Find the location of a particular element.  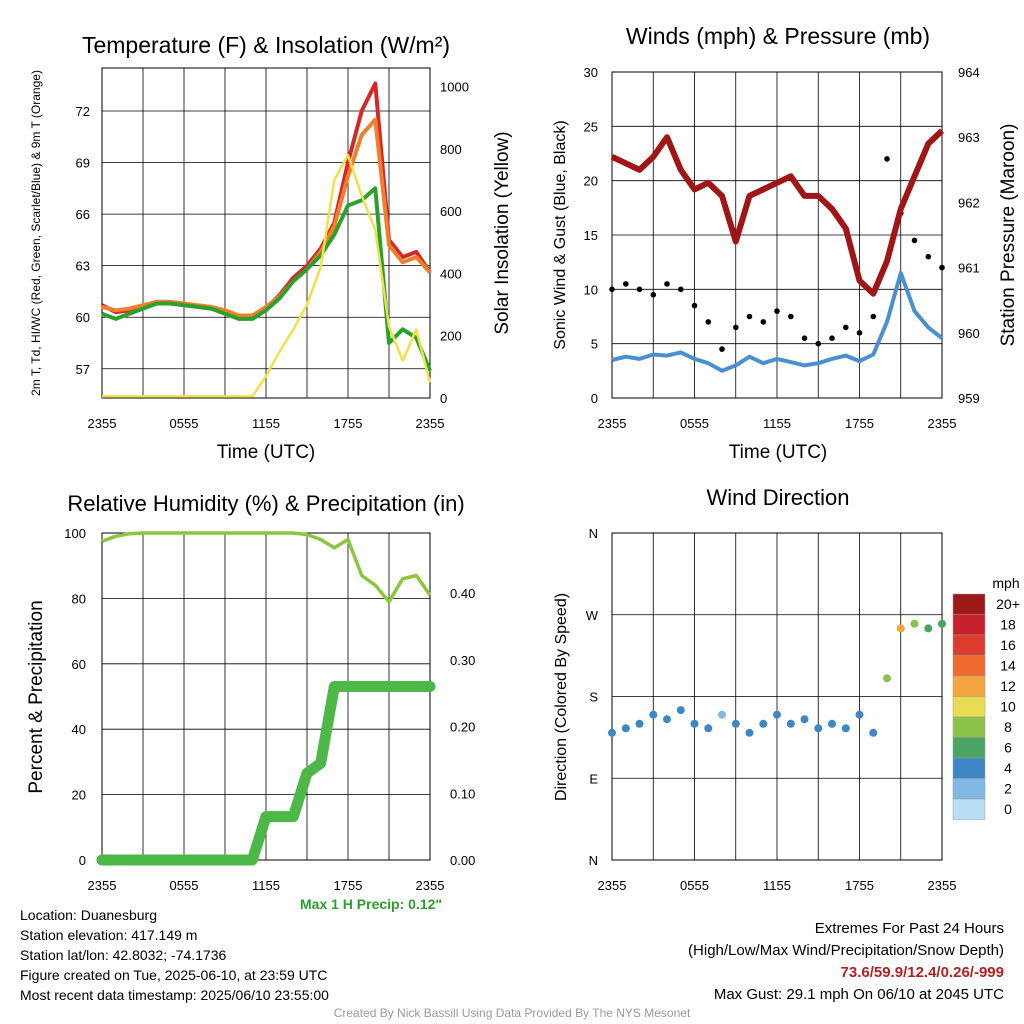

legend-label: 0 is located at coordinates (1008, 809).